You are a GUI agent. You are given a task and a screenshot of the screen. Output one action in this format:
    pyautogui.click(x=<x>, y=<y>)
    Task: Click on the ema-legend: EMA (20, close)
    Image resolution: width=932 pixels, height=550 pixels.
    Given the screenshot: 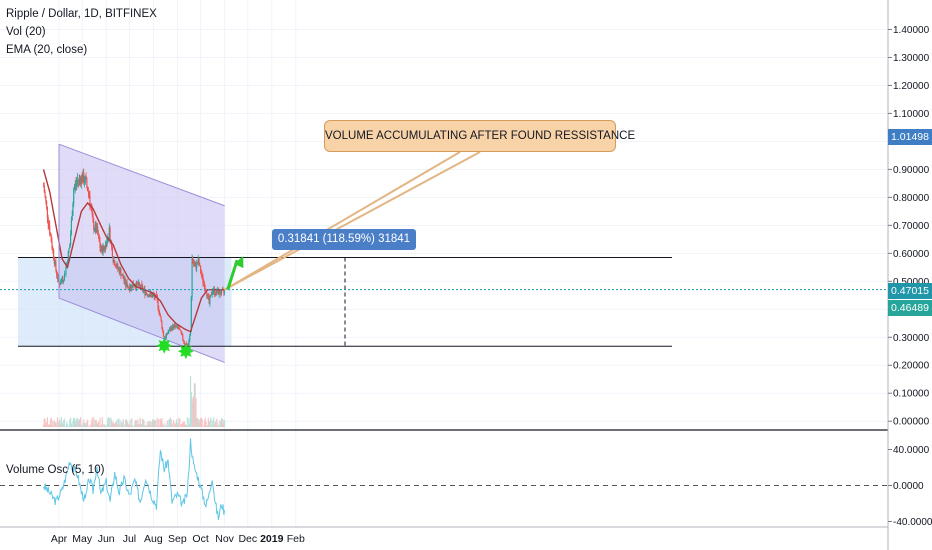 What is the action you would take?
    pyautogui.click(x=47, y=50)
    